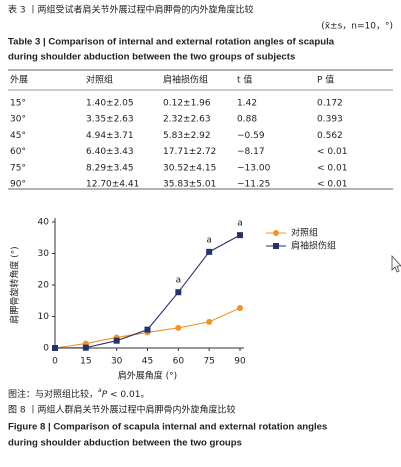 This screenshot has height=467, width=401. Describe the element at coordinates (18, 104) in the screenshot. I see `table-cell: 15°` at that location.